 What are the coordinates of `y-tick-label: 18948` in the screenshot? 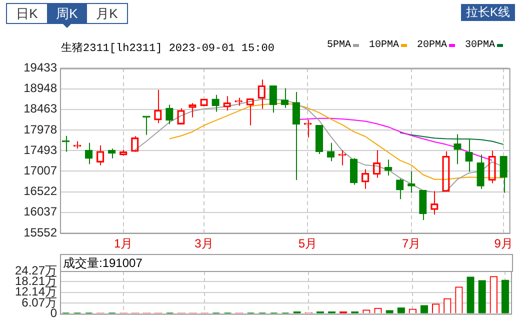 It's located at (41, 88).